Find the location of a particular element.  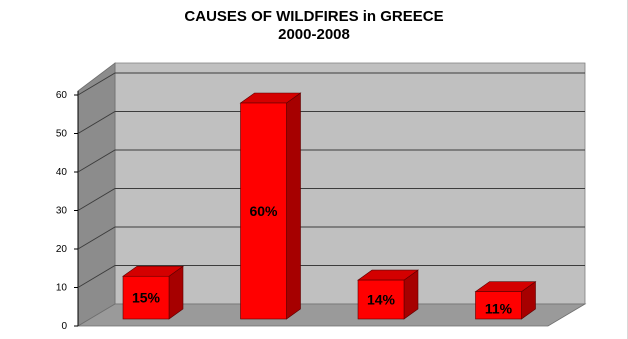

y-tick-label: 30 is located at coordinates (62, 211).